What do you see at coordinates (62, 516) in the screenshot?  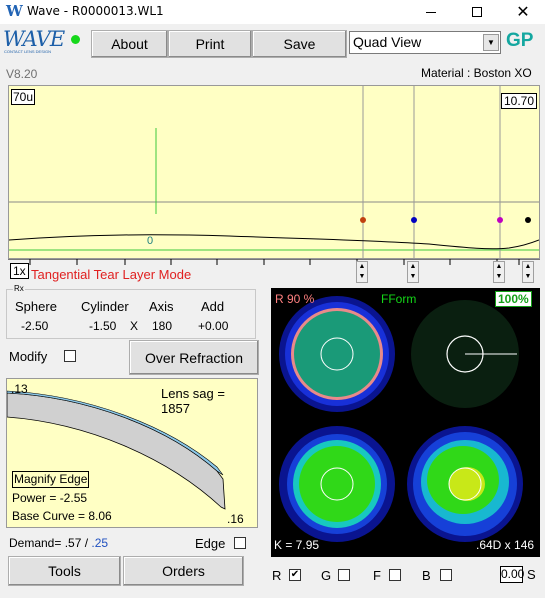 I see `base-curve-label: Base Curve = 8.06` at bounding box center [62, 516].